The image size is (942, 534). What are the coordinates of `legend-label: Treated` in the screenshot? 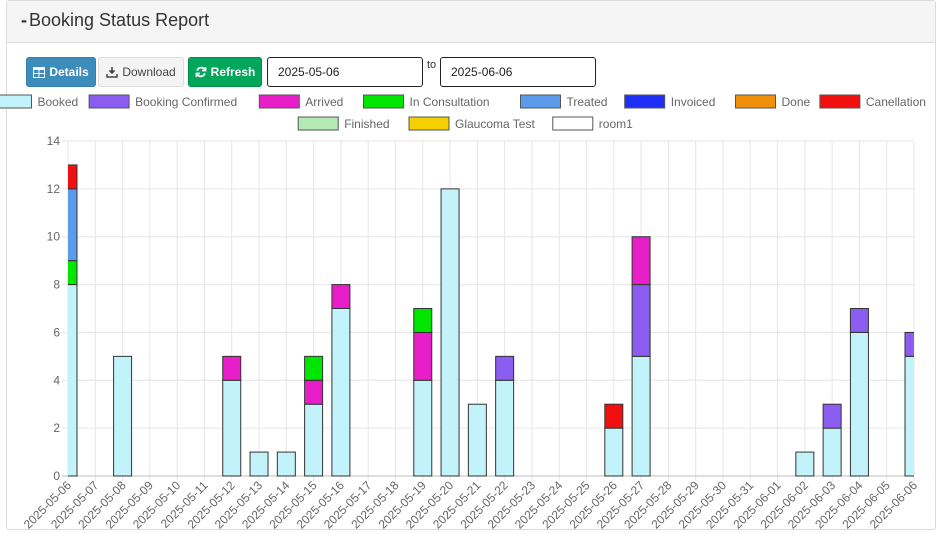 It's located at (587, 102).